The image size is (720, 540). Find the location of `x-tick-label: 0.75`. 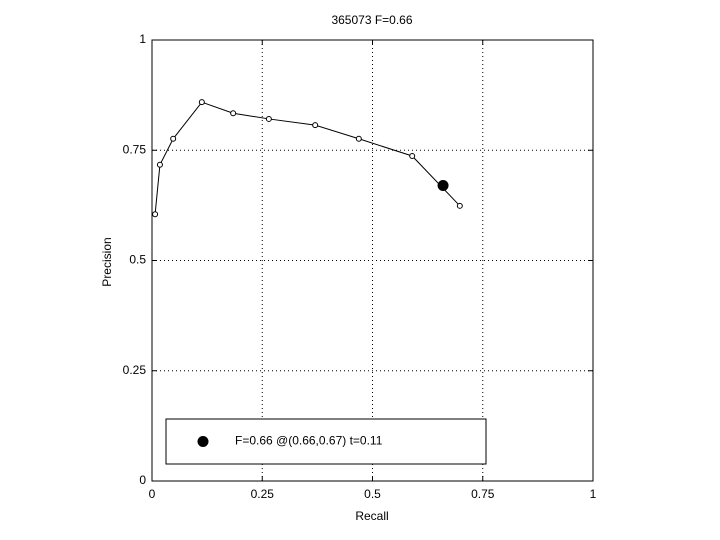

x-tick-label: 0.75 is located at coordinates (483, 494).